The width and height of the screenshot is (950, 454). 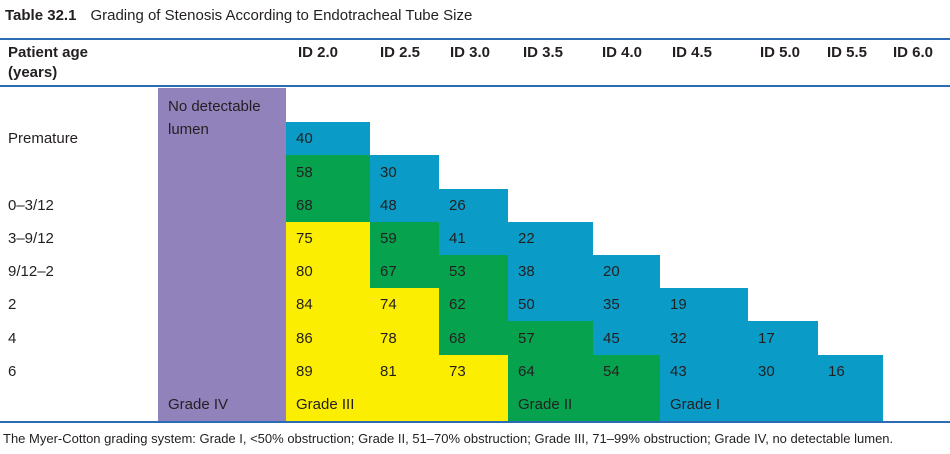 I want to click on table-cell: 20, so click(x=626, y=271).